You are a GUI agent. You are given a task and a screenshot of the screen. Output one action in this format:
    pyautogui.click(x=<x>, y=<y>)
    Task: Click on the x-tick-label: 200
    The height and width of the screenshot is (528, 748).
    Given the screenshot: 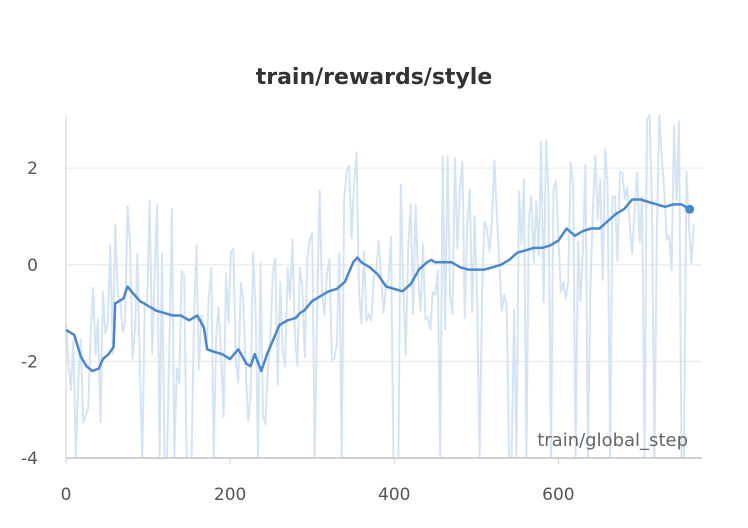 What is the action you would take?
    pyautogui.click(x=230, y=495)
    